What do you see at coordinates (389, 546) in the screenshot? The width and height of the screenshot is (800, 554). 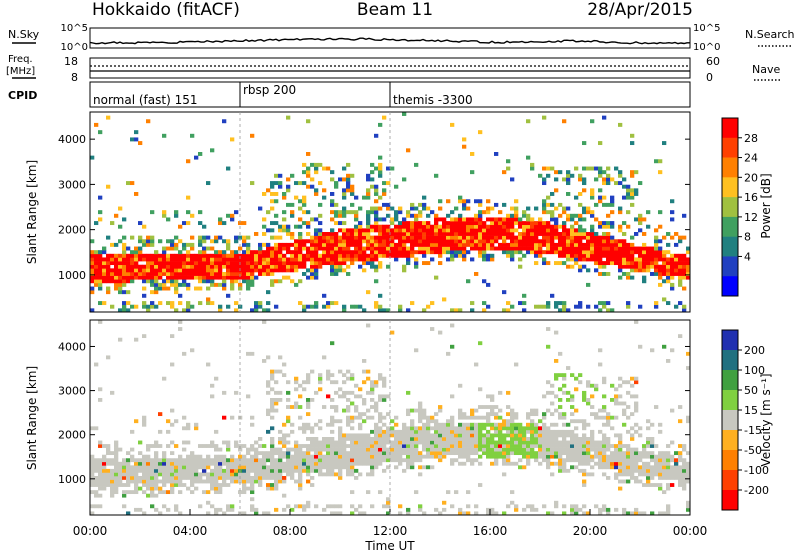 I see `x-axis-label: Time UT` at bounding box center [389, 546].